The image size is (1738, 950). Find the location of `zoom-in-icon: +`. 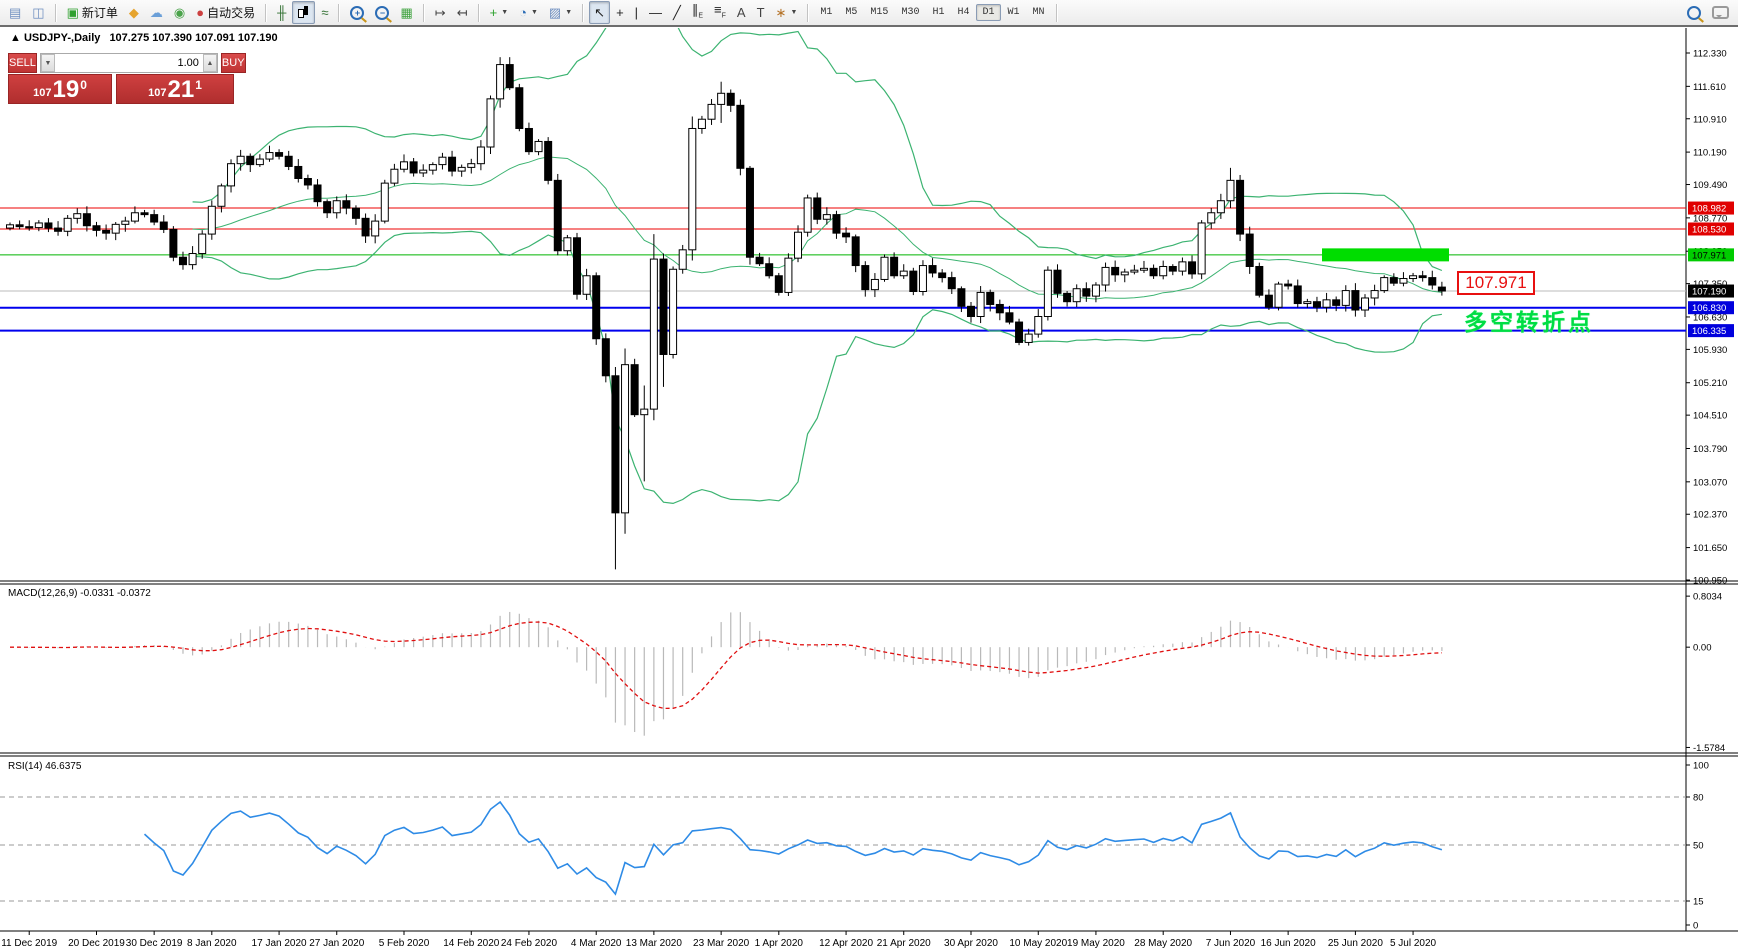

zoom-in-icon: + is located at coordinates (357, 12).